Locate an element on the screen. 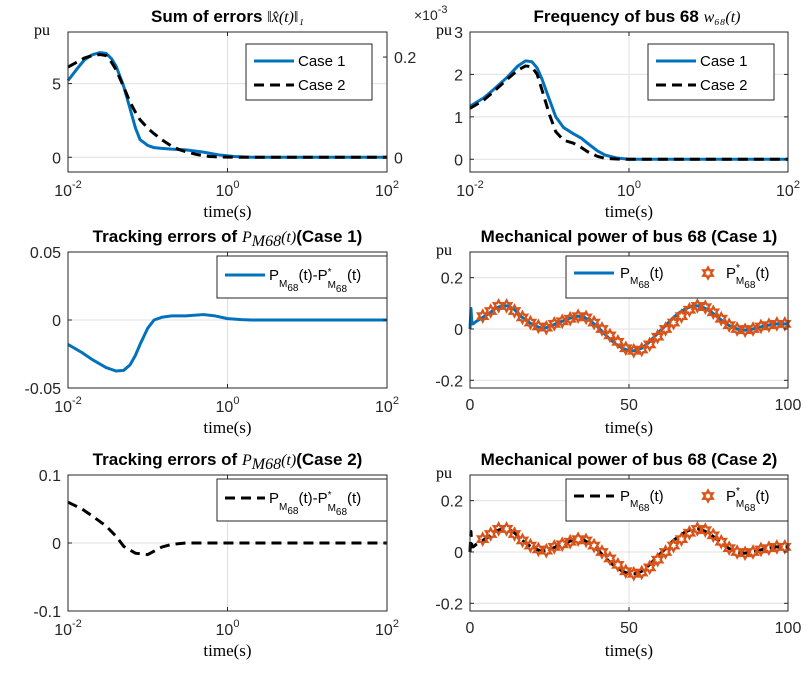 The image size is (808, 674). legend: PM68(t)-P* M68(t) is located at coordinates (302, 277).